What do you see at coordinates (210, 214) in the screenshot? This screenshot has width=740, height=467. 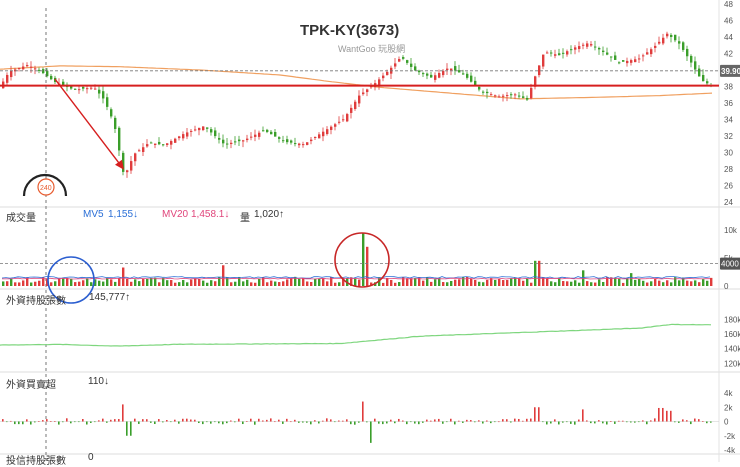 I see `mv20-value: 1,458.1↓` at bounding box center [210, 214].